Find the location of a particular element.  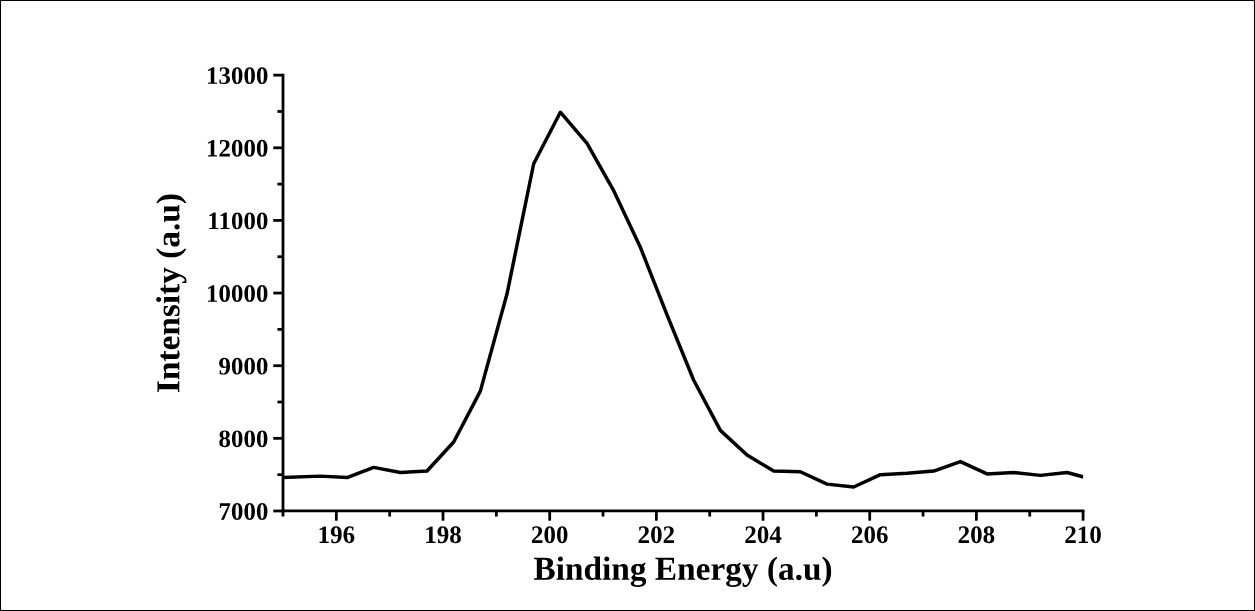

x-tick-label: 196 is located at coordinates (337, 535).